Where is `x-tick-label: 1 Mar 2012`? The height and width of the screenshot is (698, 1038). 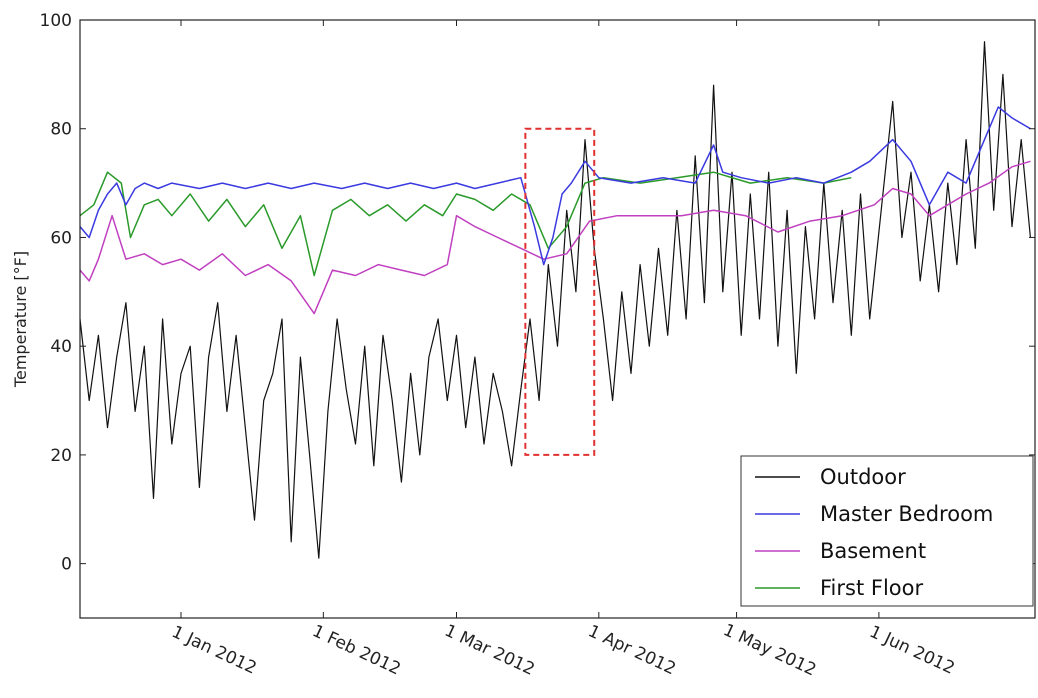
x-tick-label: 1 Mar 2012 is located at coordinates (489, 650).